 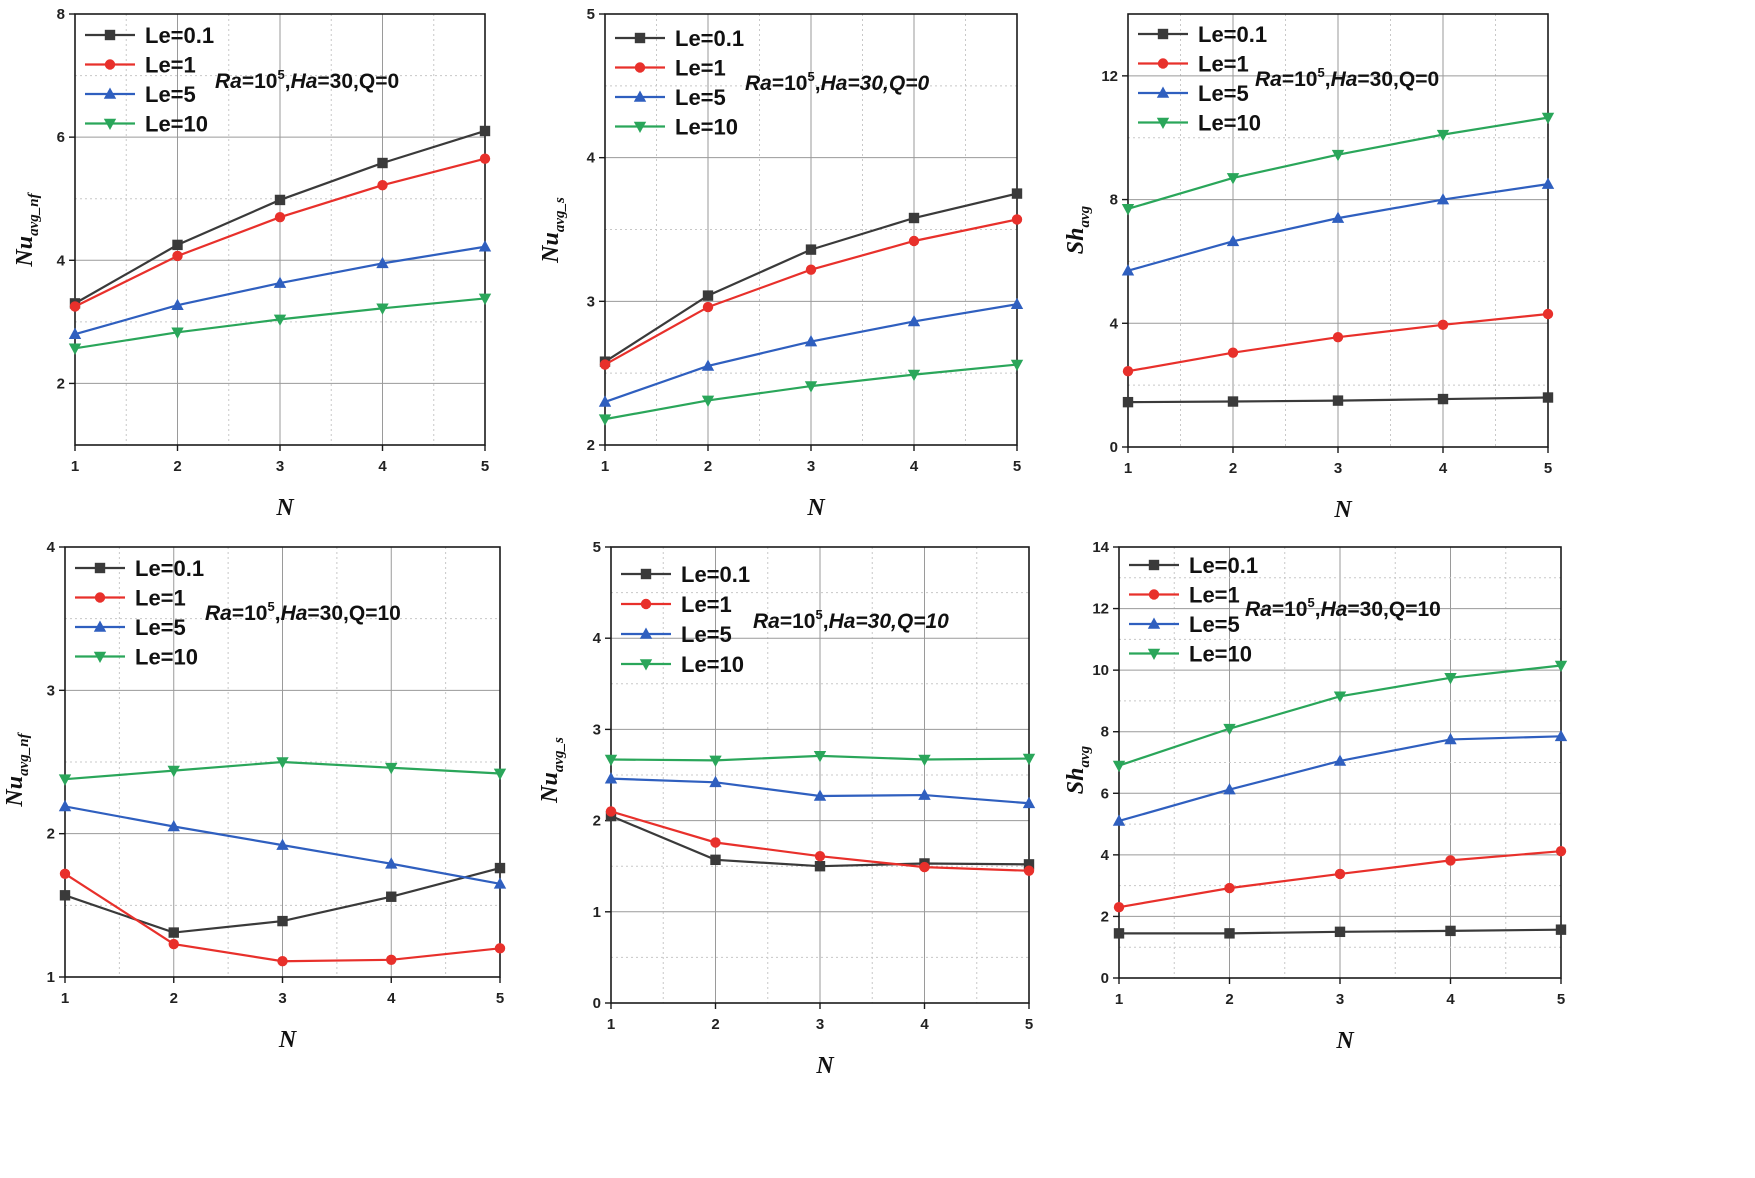 What do you see at coordinates (24, 753) in the screenshot?
I see `y-axis-label-sub: avg_nf` at bounding box center [24, 753].